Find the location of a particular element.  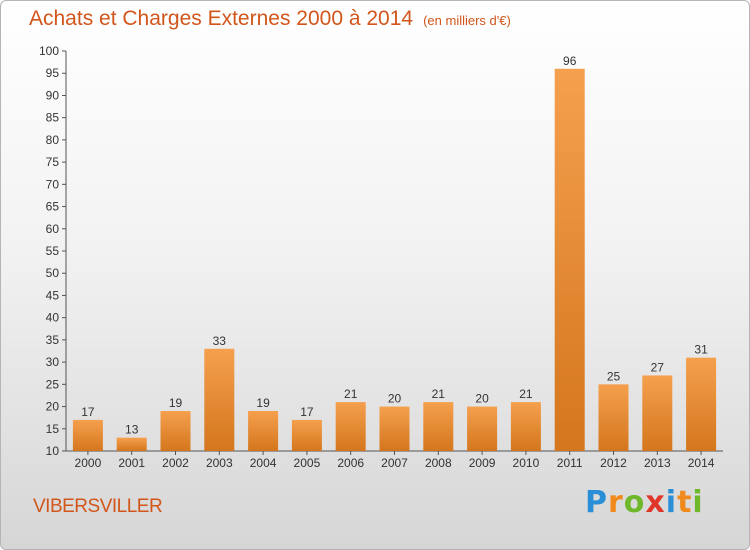

y-tick-label: 65 is located at coordinates (53, 207).